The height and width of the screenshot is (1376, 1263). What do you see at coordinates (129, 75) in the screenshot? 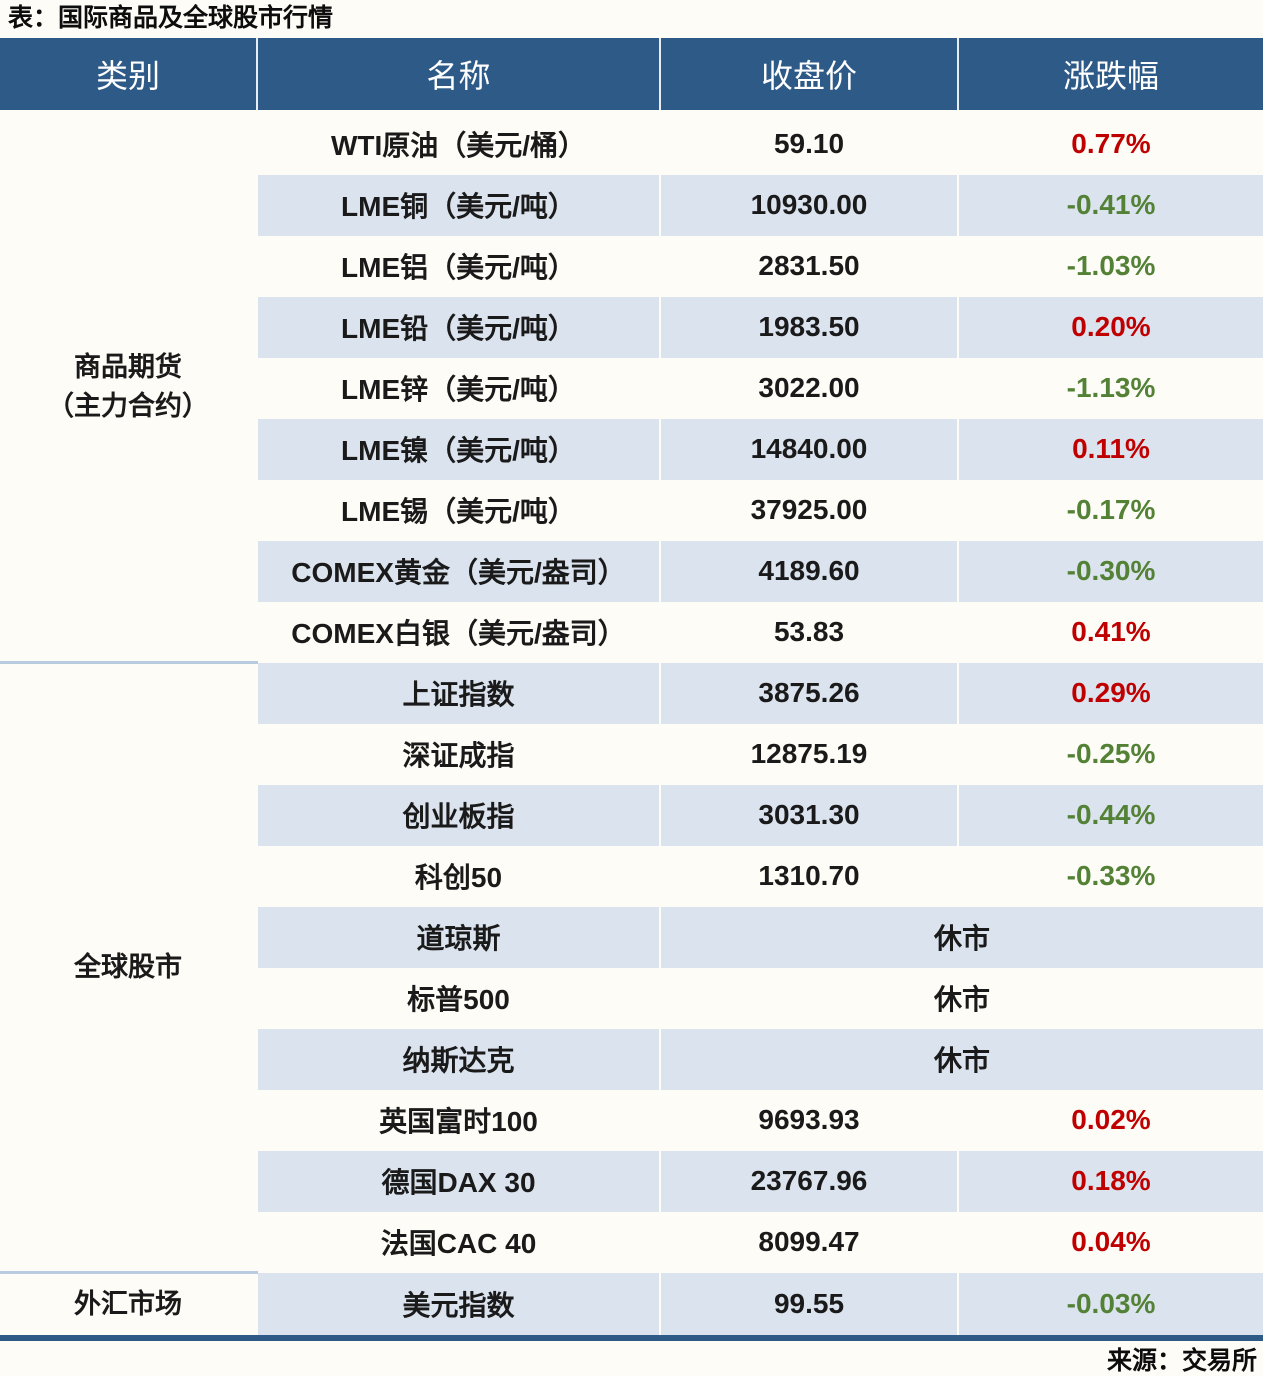
I see `column-header-category: 类别` at bounding box center [129, 75].